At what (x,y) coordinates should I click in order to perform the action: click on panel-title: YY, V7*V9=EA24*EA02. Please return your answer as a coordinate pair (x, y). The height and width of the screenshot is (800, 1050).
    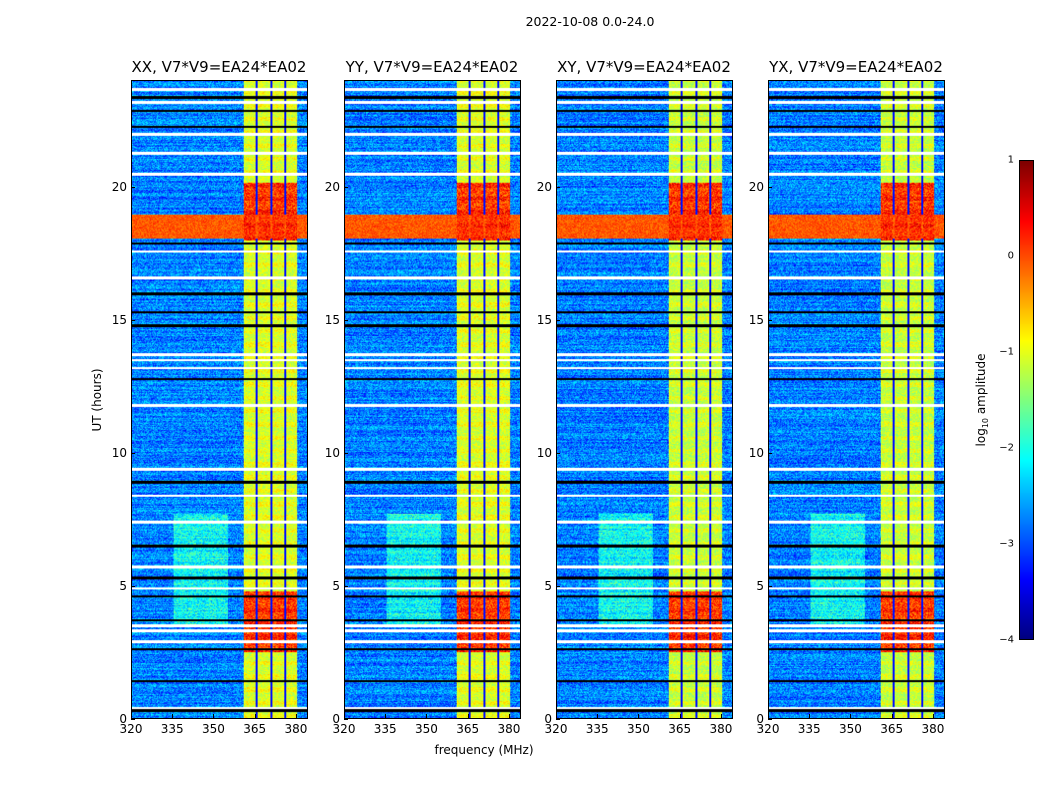
    Looking at the image, I should click on (432, 67).